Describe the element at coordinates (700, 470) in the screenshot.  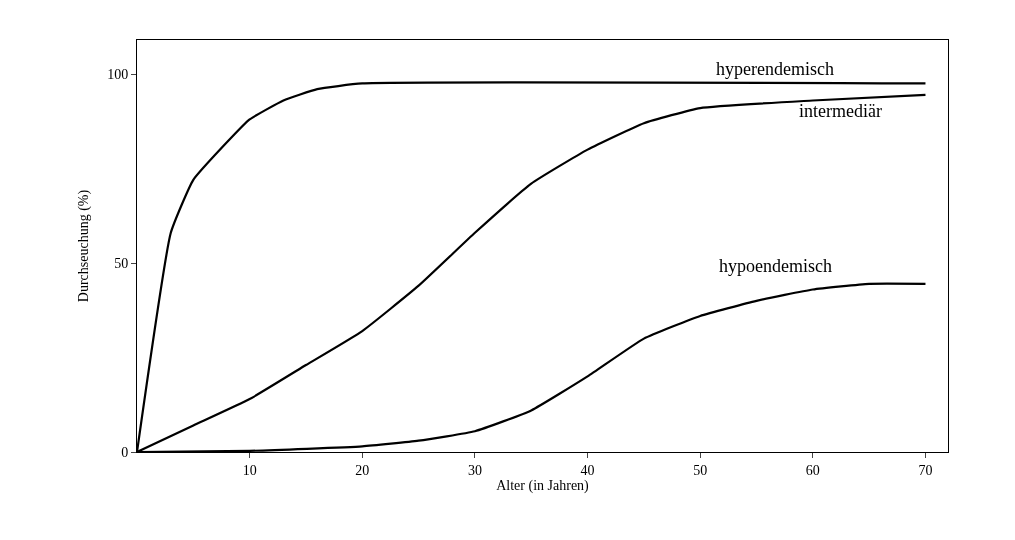
I see `x-tick-label: 50` at that location.